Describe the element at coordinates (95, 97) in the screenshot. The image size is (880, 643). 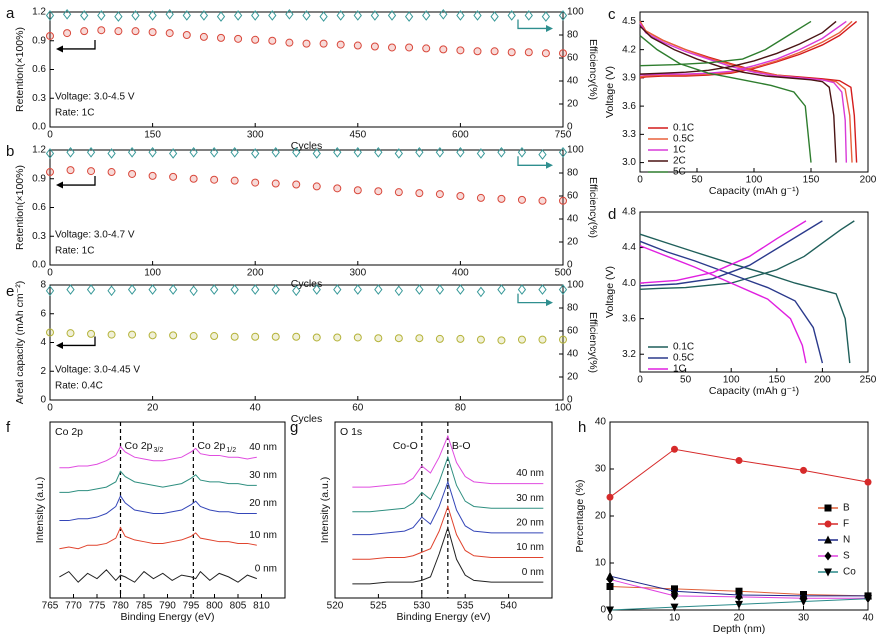
I see `annotation: Voltage: 3.0-4.5 V` at that location.